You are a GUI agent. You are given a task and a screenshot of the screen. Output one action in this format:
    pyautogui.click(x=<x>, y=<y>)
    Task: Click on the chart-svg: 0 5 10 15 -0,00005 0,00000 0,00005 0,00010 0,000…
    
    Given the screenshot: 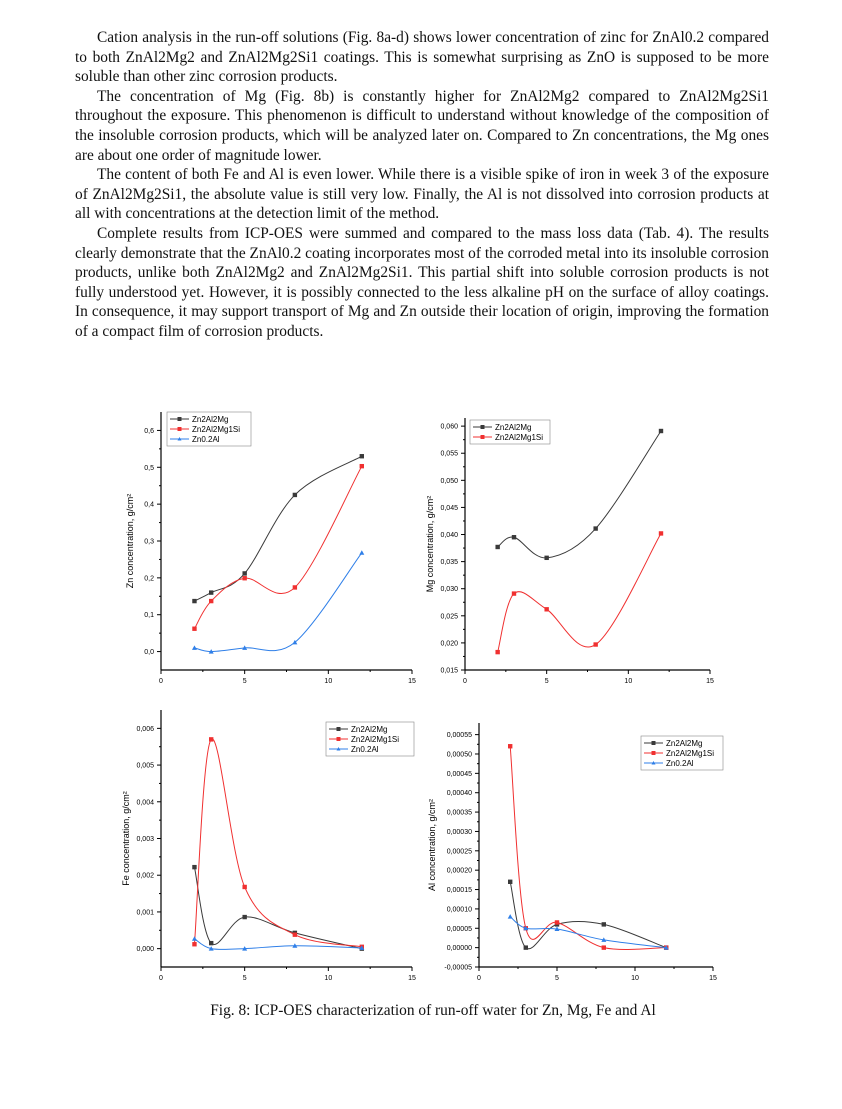 What is the action you would take?
    pyautogui.click(x=575, y=852)
    